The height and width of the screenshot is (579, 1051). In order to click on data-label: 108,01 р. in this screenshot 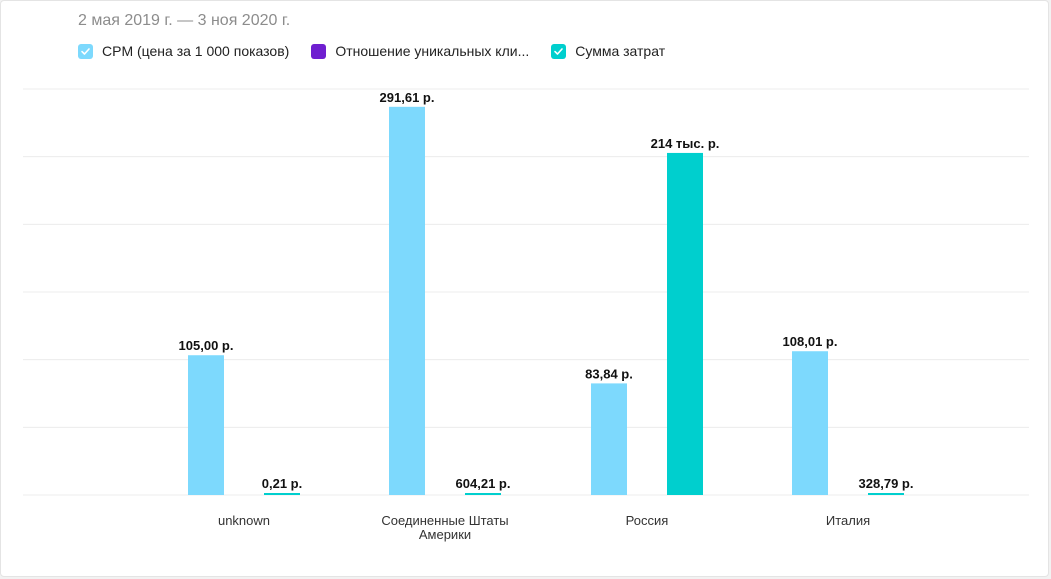, I will do `click(810, 341)`.